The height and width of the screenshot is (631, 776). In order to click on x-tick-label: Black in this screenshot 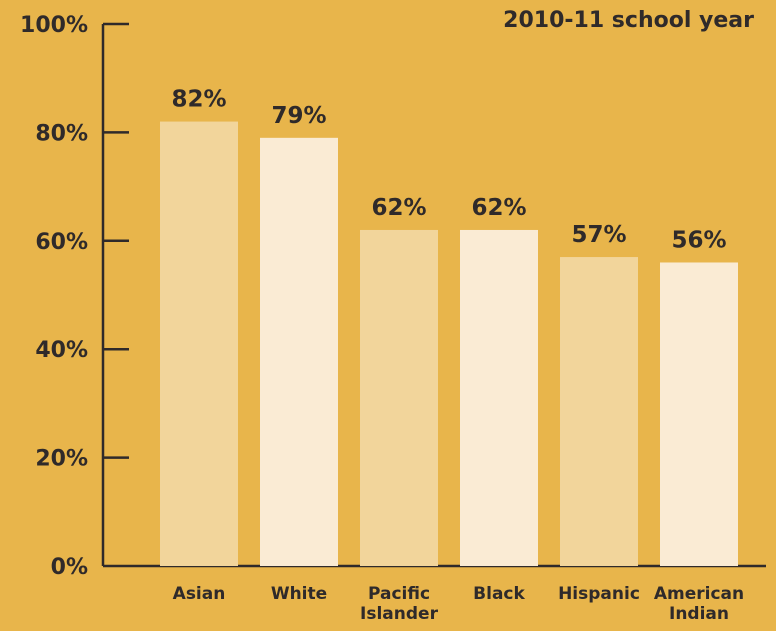, I will do `click(499, 594)`.